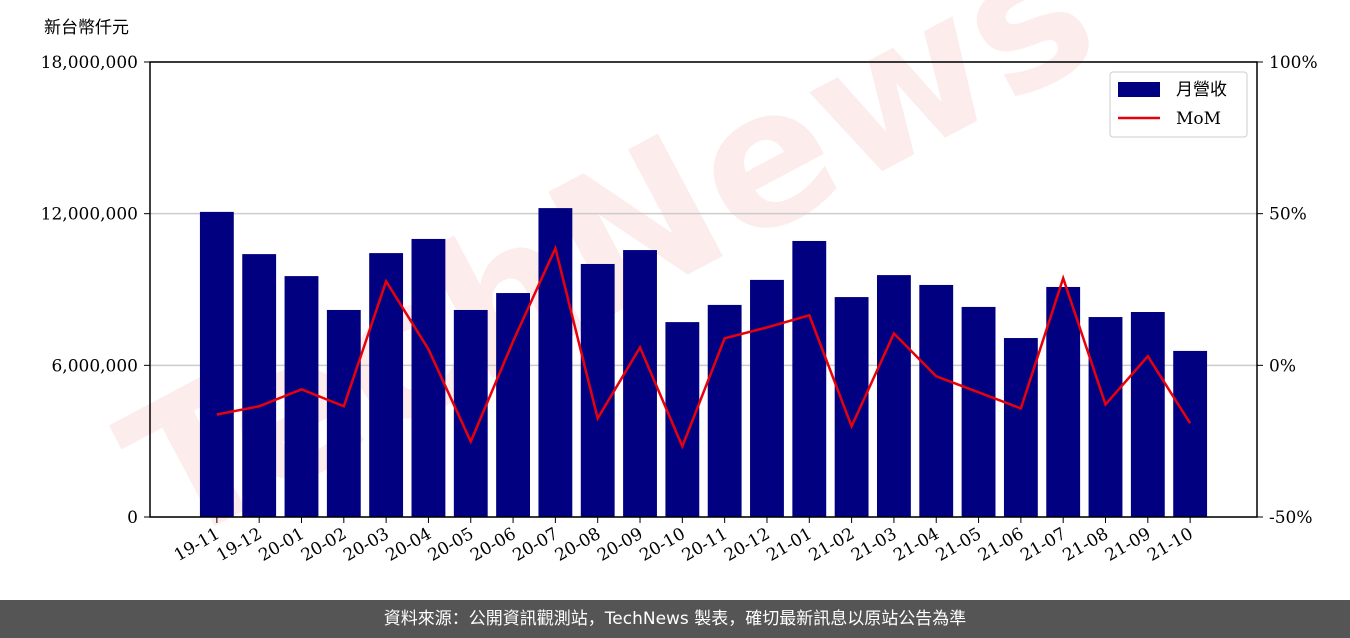 This screenshot has width=1350, height=638. What do you see at coordinates (1128, 545) in the screenshot?
I see `x-tick-label: 21-09` at bounding box center [1128, 545].